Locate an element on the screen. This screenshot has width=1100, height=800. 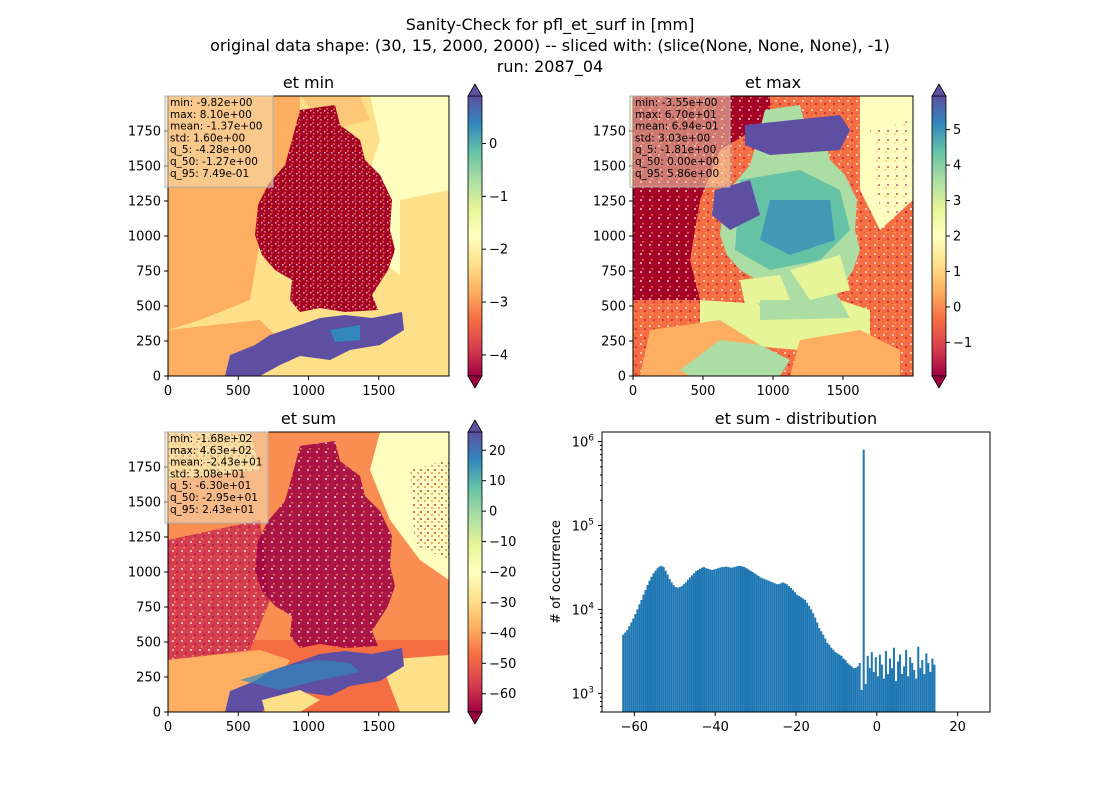
colorbar: −60 −50 −40 −30 −20 −10 0 10 20 is located at coordinates (491, 572).